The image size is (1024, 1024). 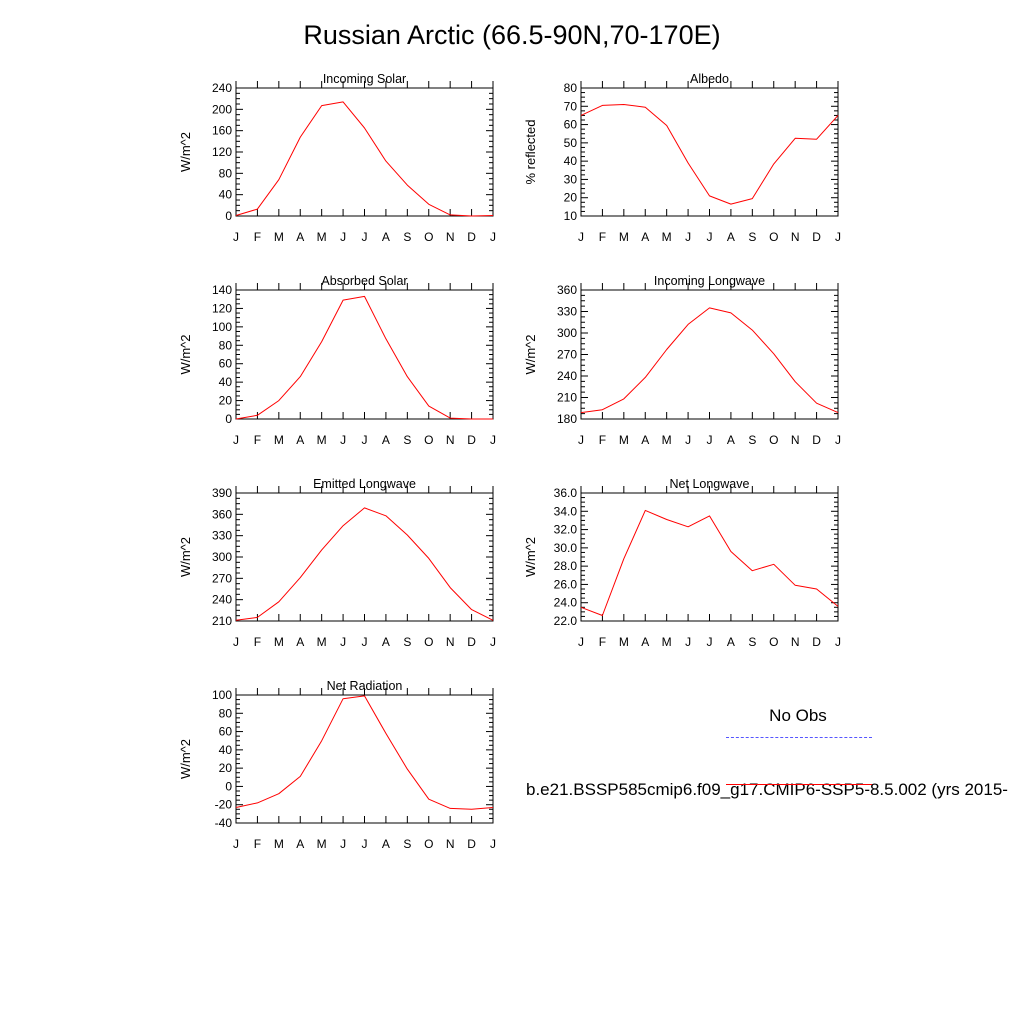 What do you see at coordinates (566, 493) in the screenshot?
I see `y-tick-label: 36.0` at bounding box center [566, 493].